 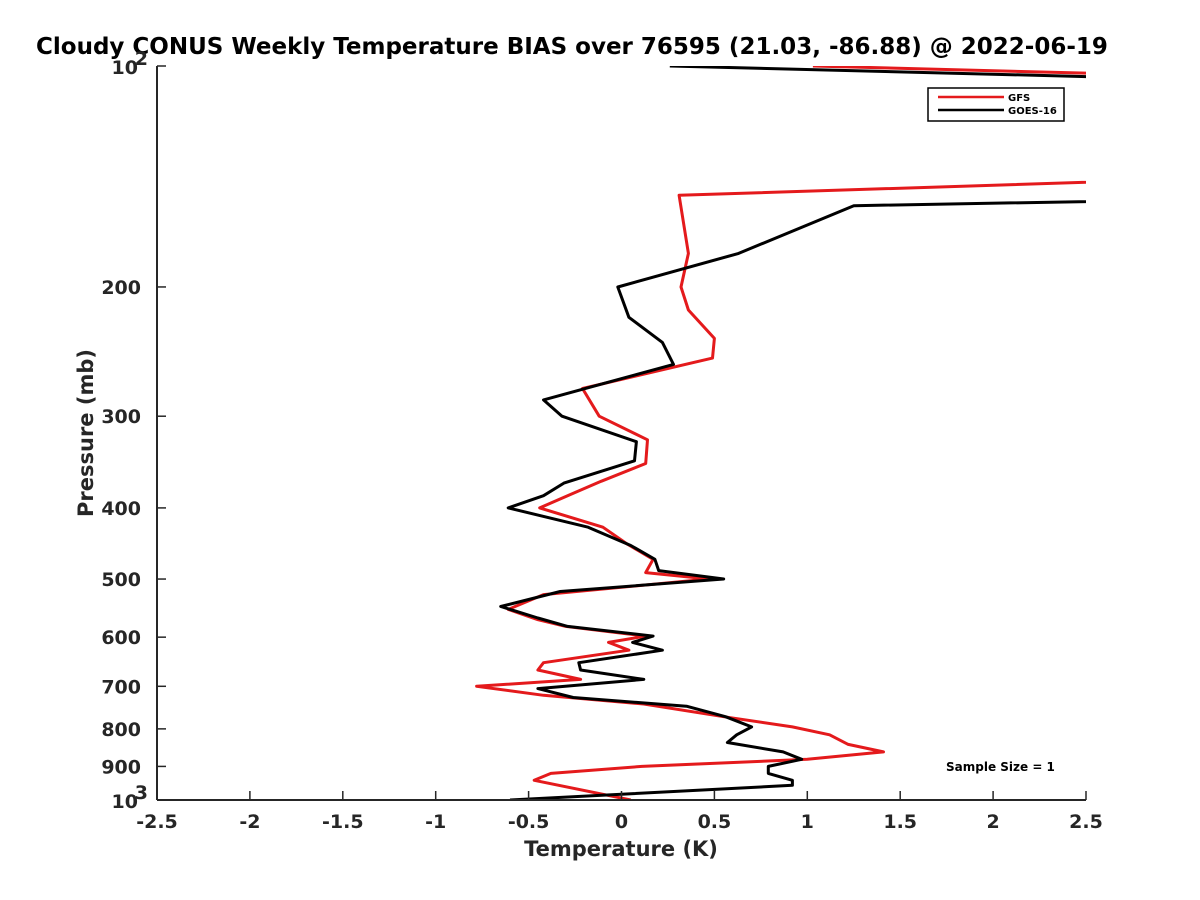 I want to click on sample-size-annotation: Sample Size = 1, so click(x=1000, y=767).